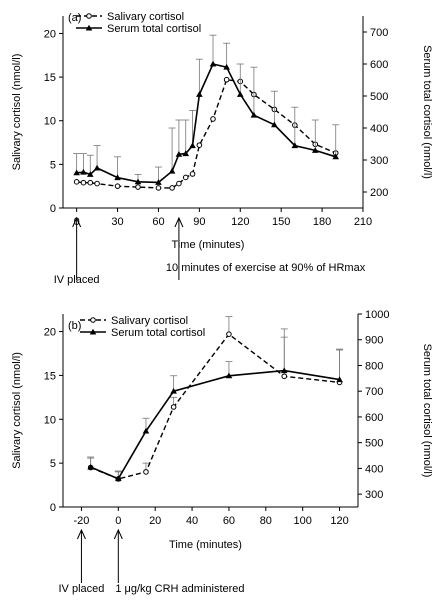 The height and width of the screenshot is (601, 440). Describe the element at coordinates (154, 29) in the screenshot. I see `legend-label: Serum total cortisol` at that location.